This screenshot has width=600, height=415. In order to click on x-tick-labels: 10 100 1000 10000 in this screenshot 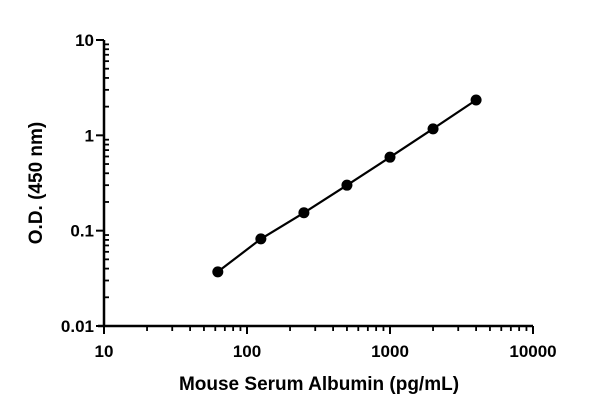, I will do `click(326, 351)`.